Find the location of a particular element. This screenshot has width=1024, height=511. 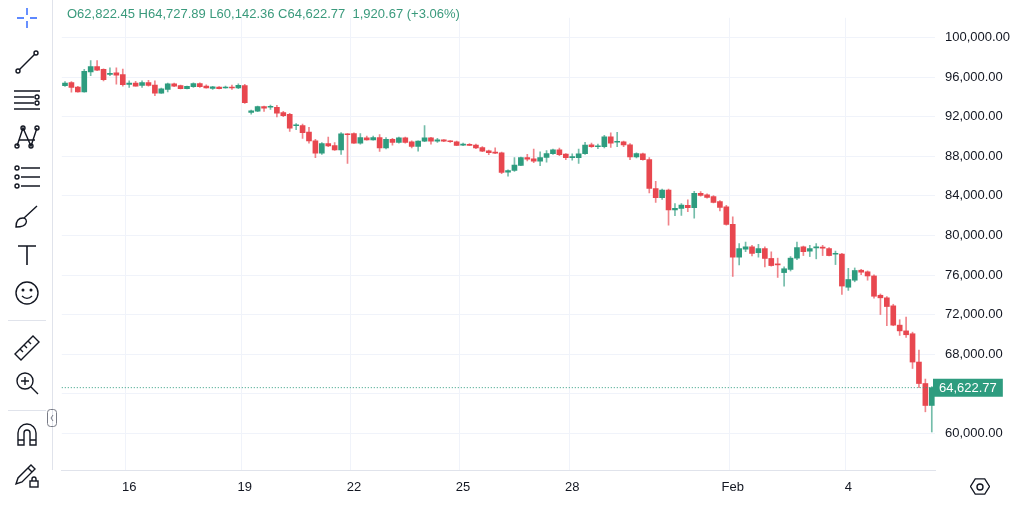

x-tick-label: 28 is located at coordinates (572, 487).